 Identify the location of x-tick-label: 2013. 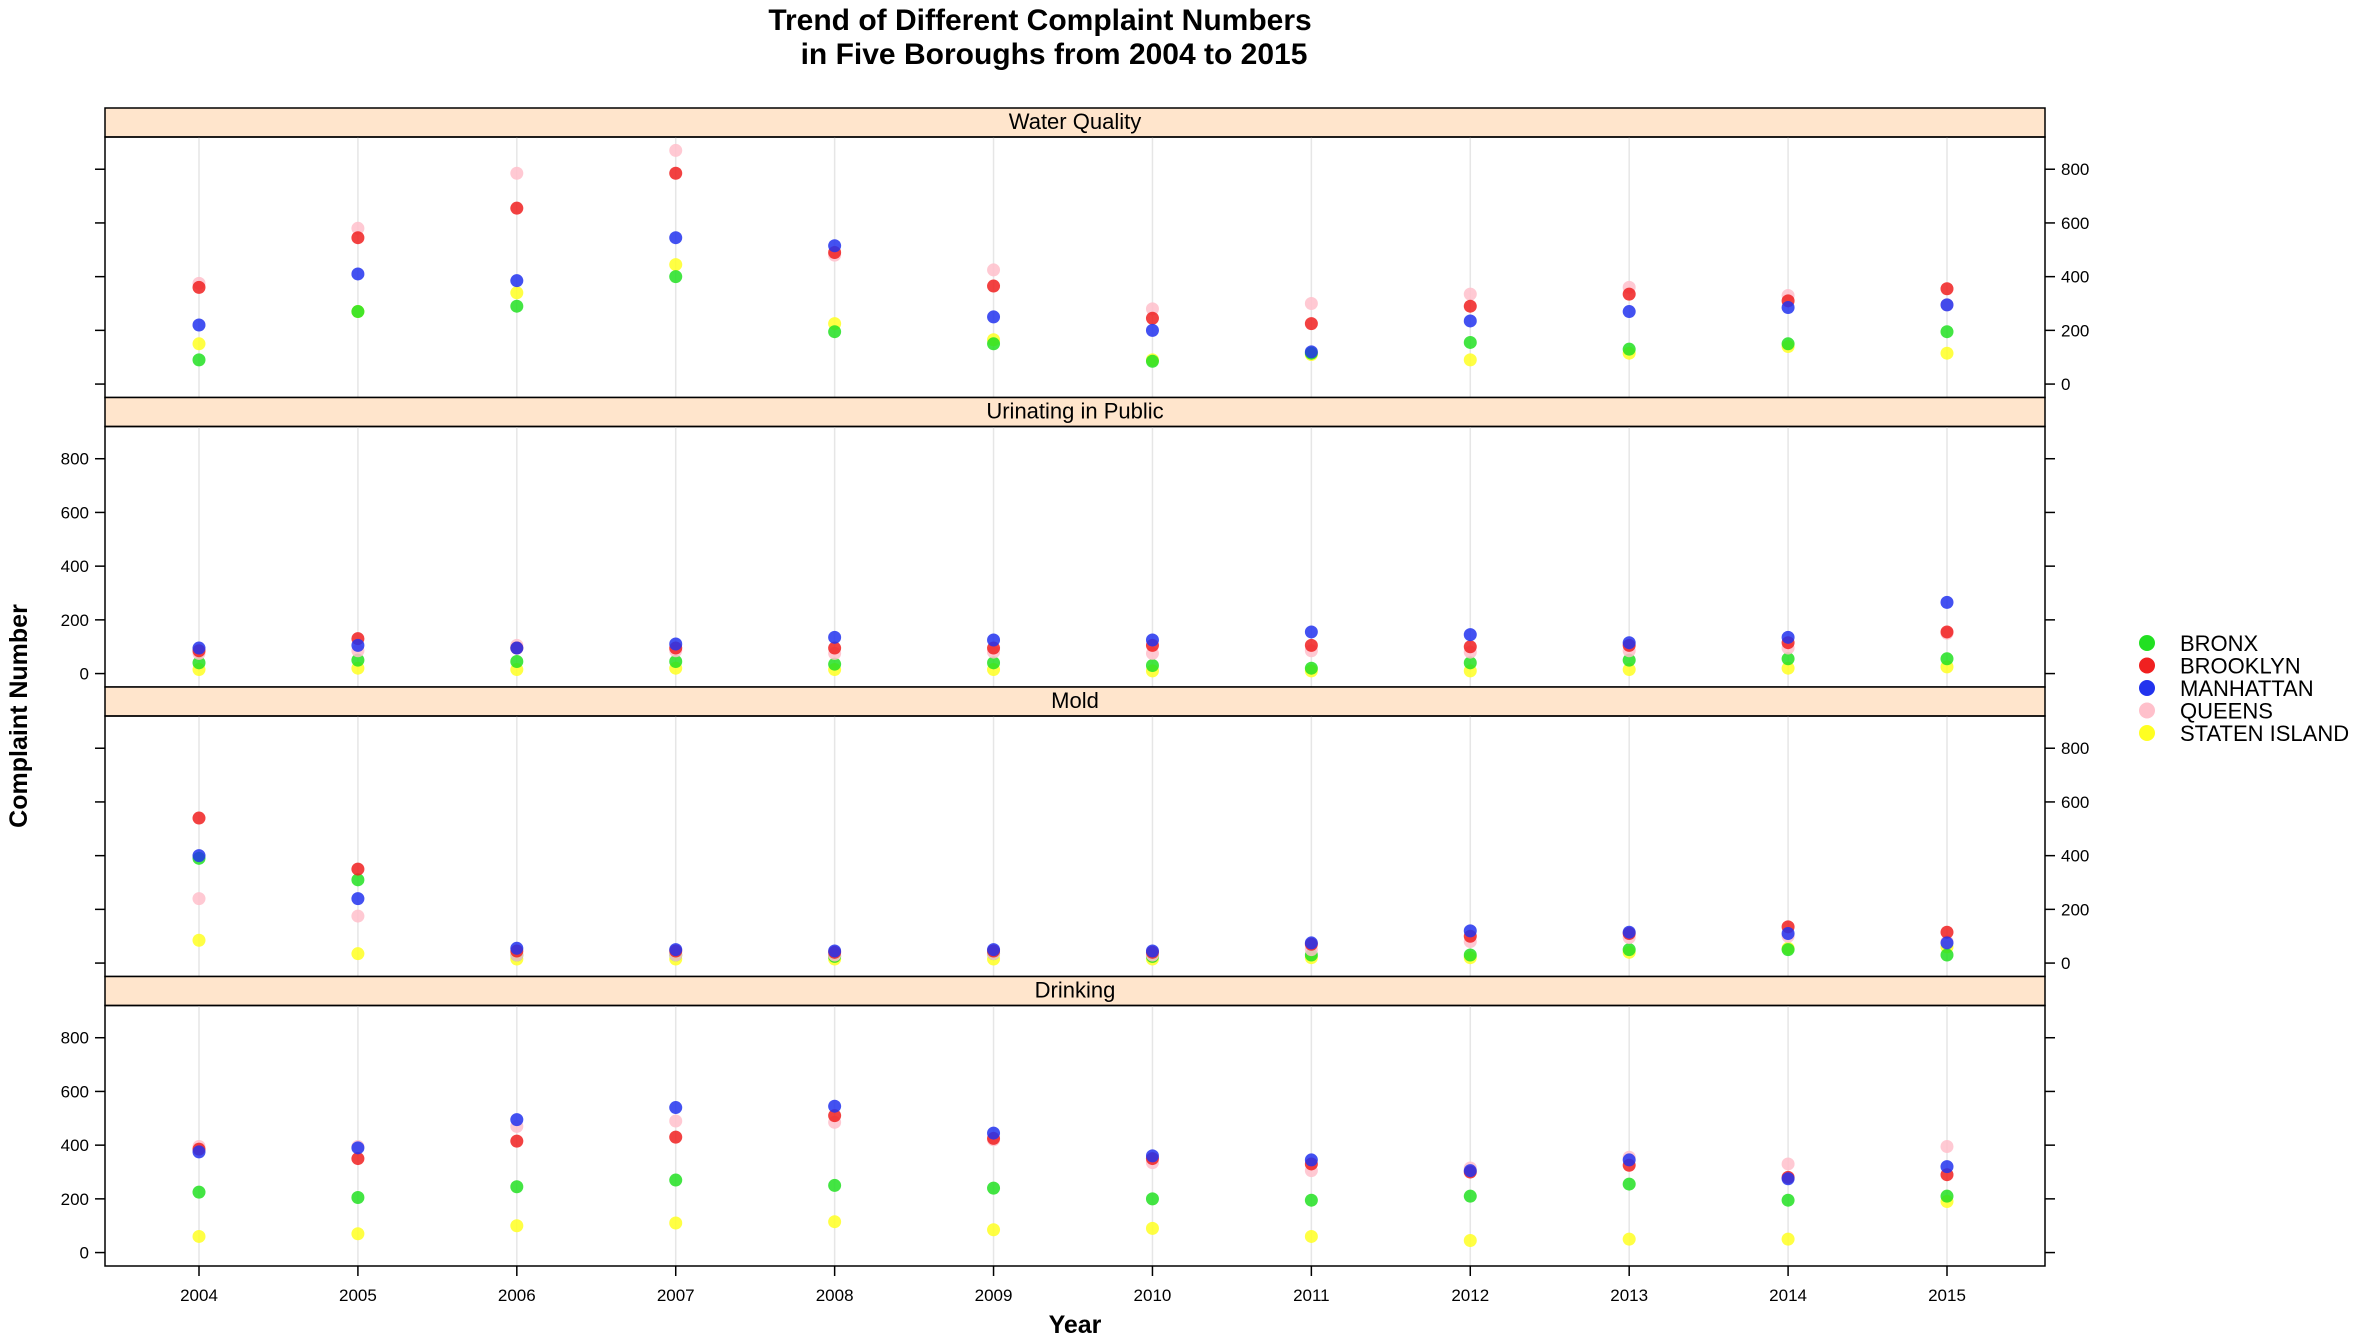
(1629, 1295).